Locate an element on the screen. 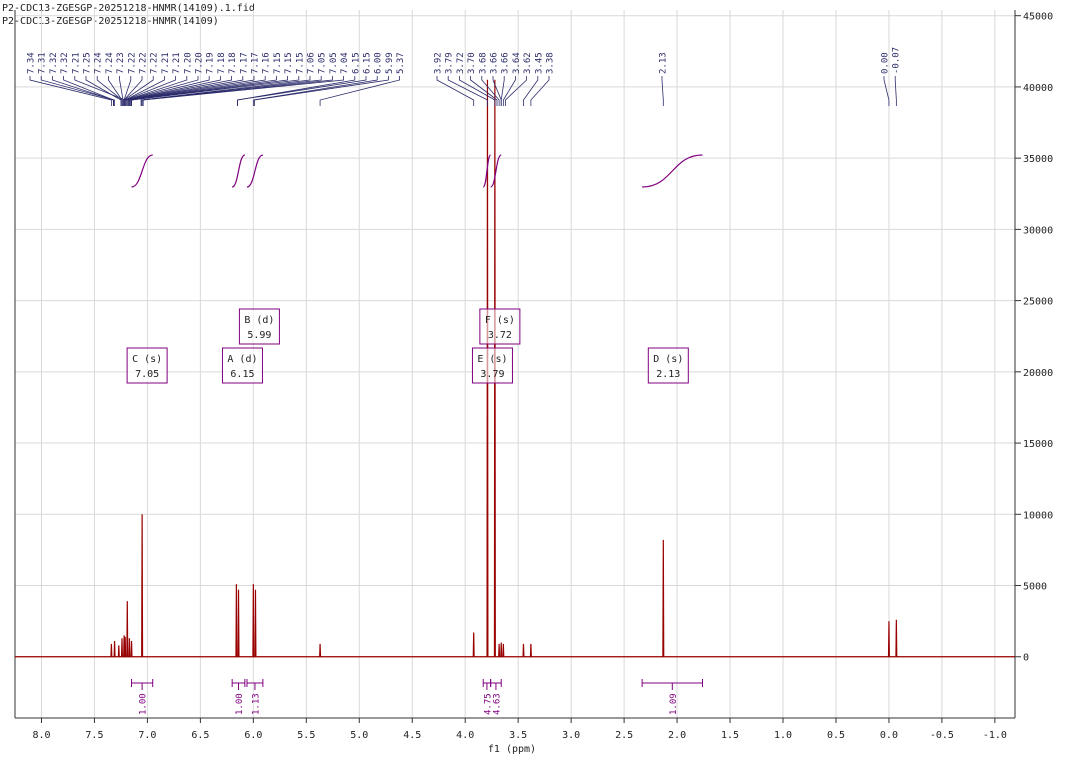 The image size is (1089, 763). x-tick-label: 1.5 is located at coordinates (730, 735).